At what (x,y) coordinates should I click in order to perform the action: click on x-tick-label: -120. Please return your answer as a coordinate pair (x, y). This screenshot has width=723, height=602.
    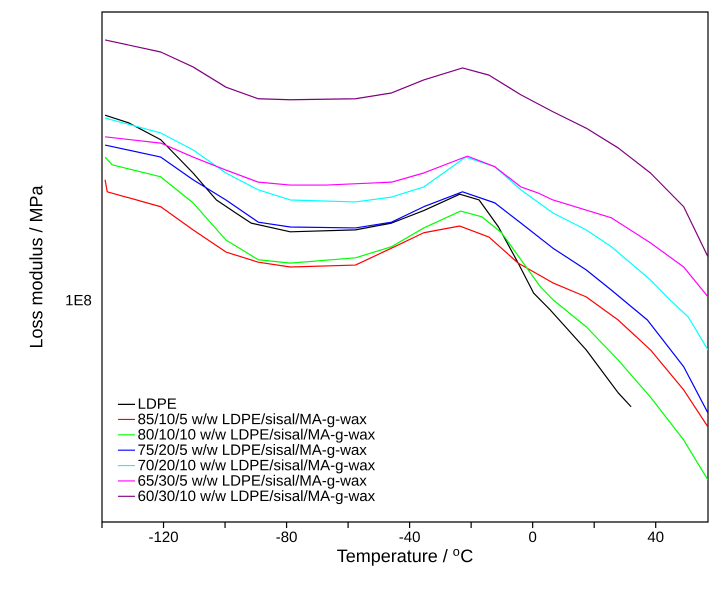
    Looking at the image, I should click on (163, 537).